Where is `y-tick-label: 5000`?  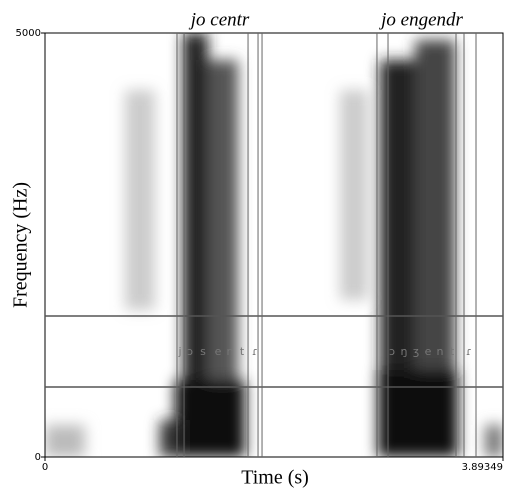 y-tick-label: 5000 is located at coordinates (28, 33).